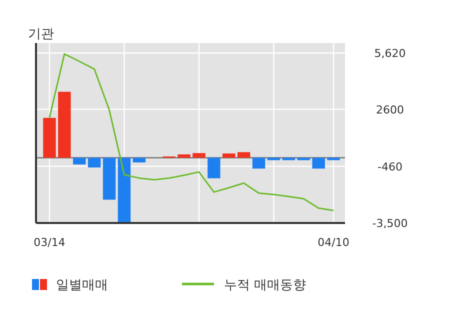 The height and width of the screenshot is (323, 451). I want to click on x-tick-label: 03/14, so click(50, 242).